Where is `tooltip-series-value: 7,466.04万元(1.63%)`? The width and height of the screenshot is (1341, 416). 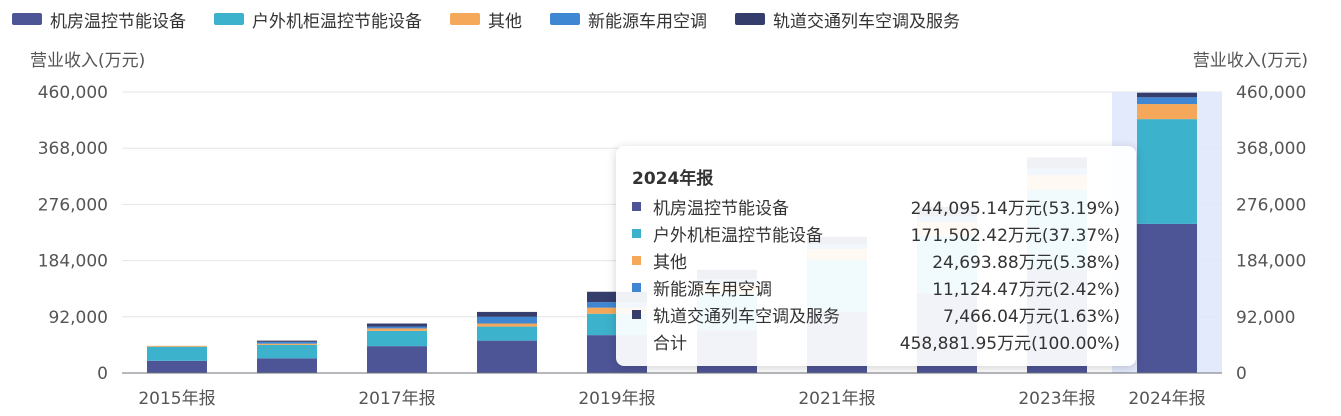 tooltip-series-value: 7,466.04万元(1.63%) is located at coordinates (1031, 317).